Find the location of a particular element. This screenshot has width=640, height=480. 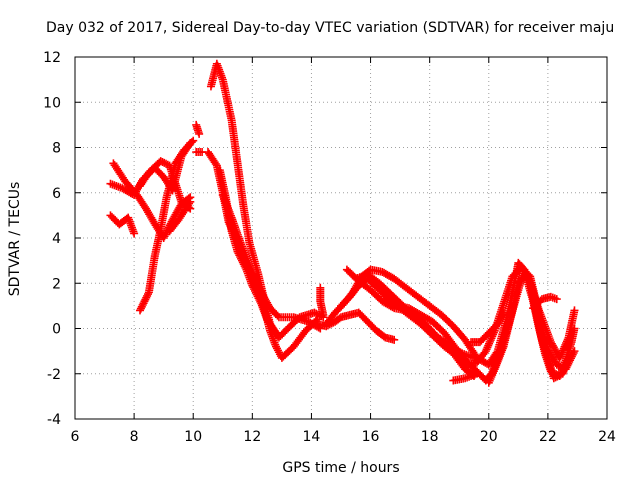

y-tick-label: 2 is located at coordinates (56, 284).